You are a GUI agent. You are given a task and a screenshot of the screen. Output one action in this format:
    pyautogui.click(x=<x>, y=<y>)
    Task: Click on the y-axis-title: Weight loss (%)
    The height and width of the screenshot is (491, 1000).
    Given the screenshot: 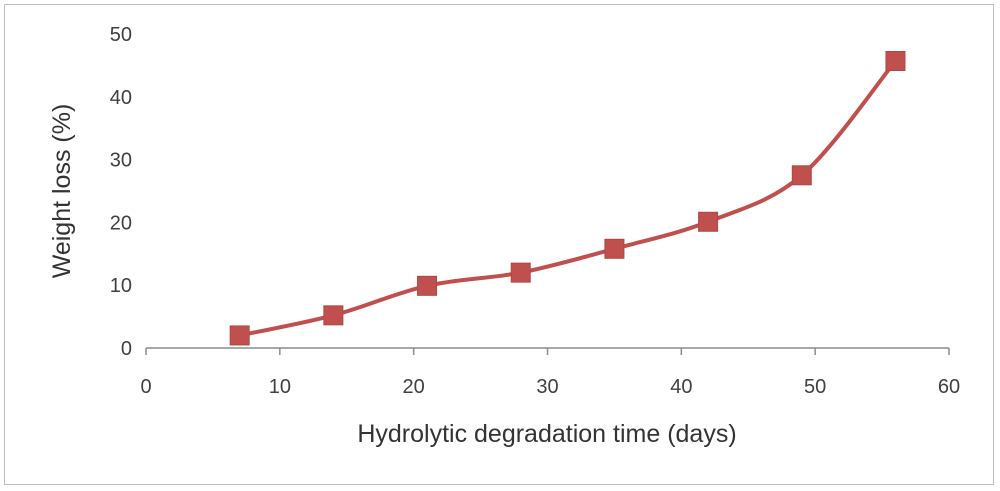 What is the action you would take?
    pyautogui.click(x=62, y=191)
    